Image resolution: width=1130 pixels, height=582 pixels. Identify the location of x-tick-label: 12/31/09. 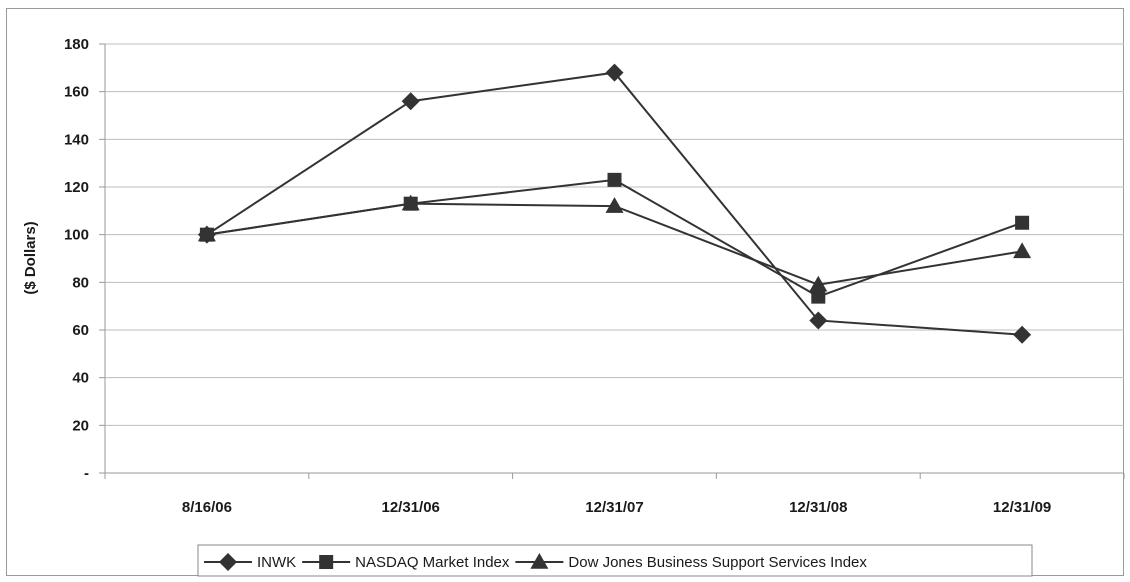
(1022, 507).